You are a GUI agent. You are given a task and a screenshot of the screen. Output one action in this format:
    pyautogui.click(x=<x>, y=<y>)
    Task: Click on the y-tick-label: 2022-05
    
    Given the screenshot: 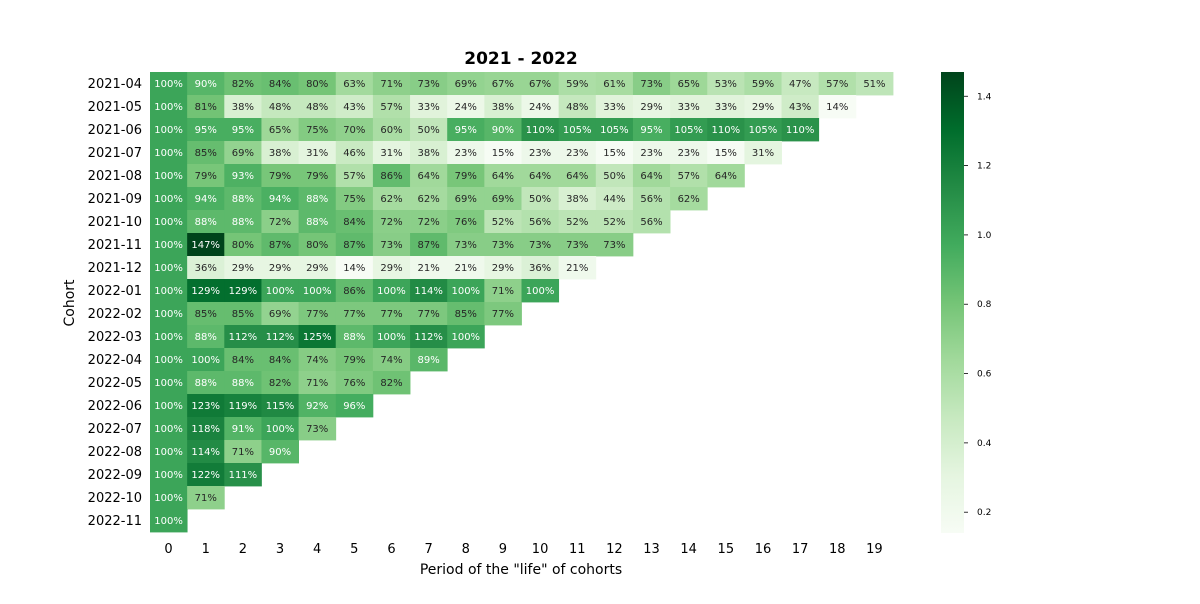 What is the action you would take?
    pyautogui.click(x=115, y=383)
    